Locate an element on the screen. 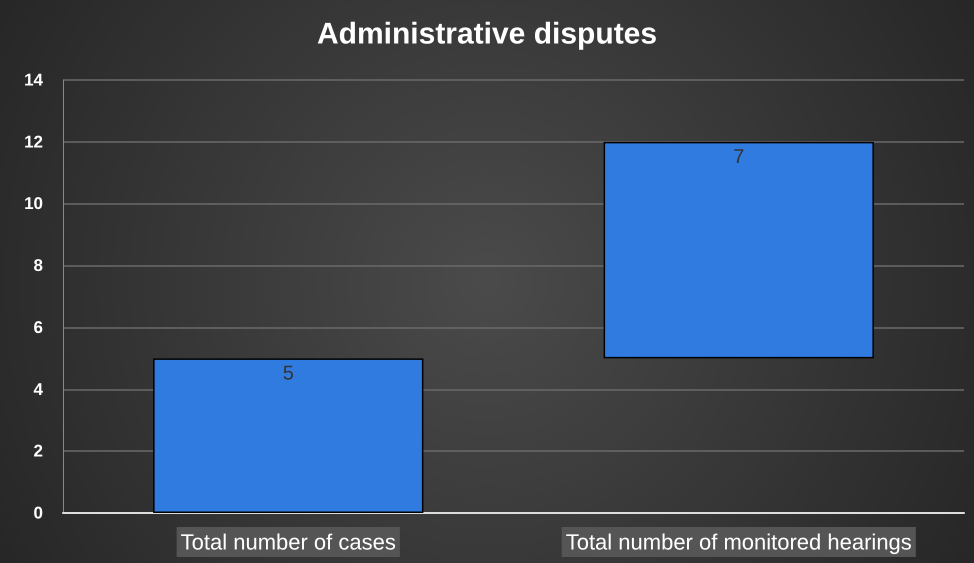 The image size is (974, 563). y-tick-label: 6 is located at coordinates (38, 327).